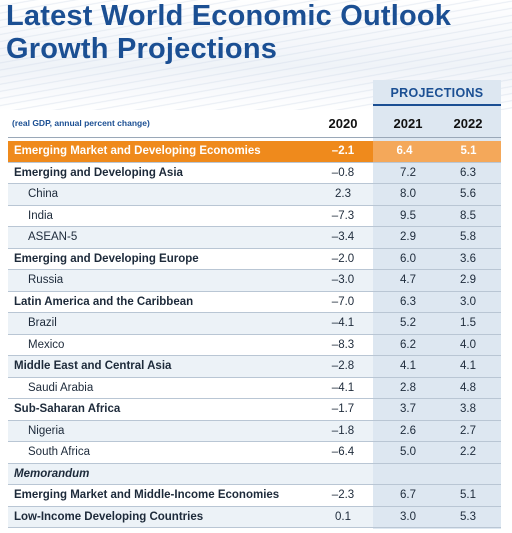  Describe the element at coordinates (343, 301) in the screenshot. I see `value-2020: –7.0` at that location.